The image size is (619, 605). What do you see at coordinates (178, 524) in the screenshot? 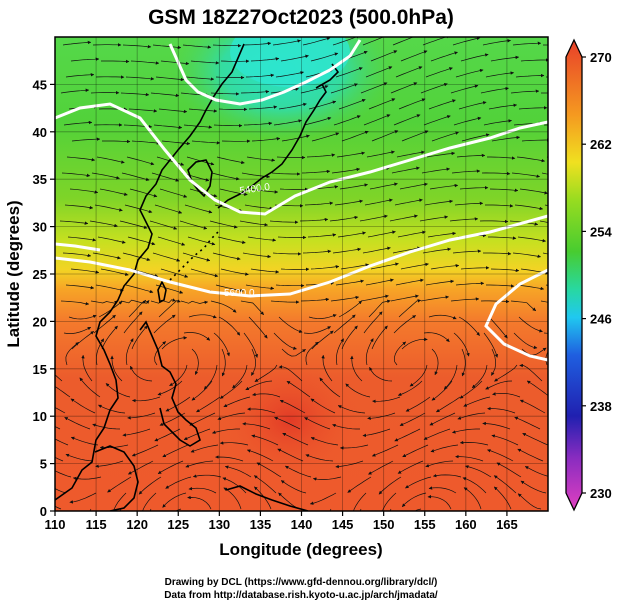
I see `x-tick-label: 125` at bounding box center [178, 524].